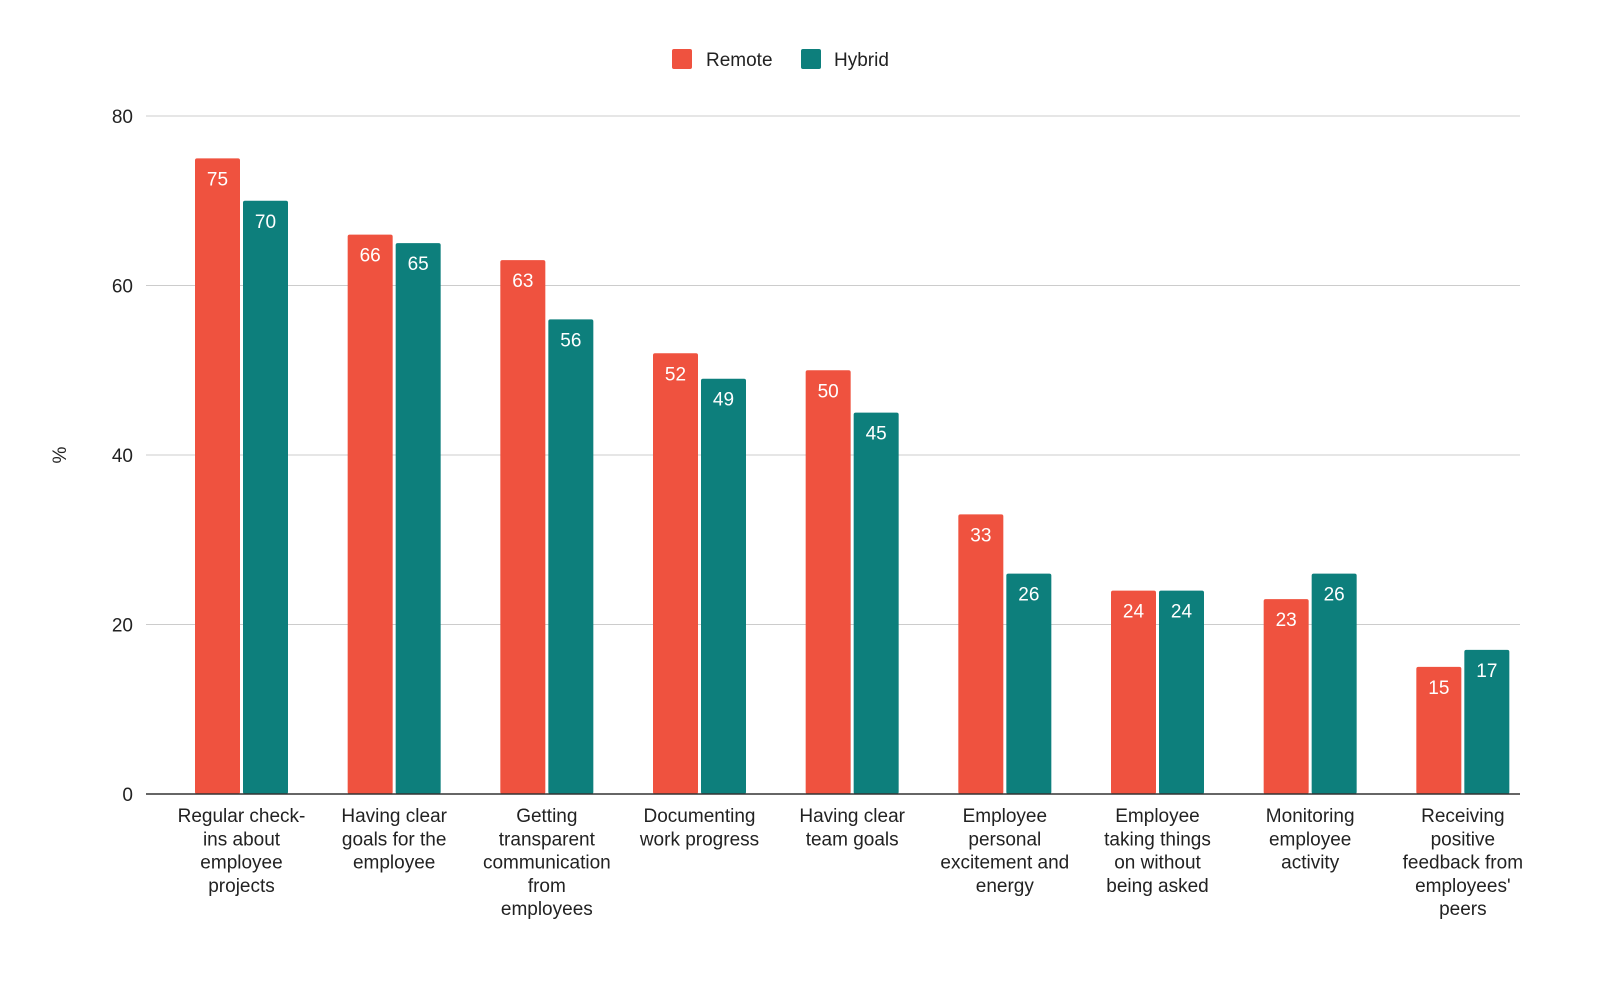 This screenshot has height=988, width=1600. What do you see at coordinates (265, 222) in the screenshot?
I see `data-label-hybrid-0: 70` at bounding box center [265, 222].